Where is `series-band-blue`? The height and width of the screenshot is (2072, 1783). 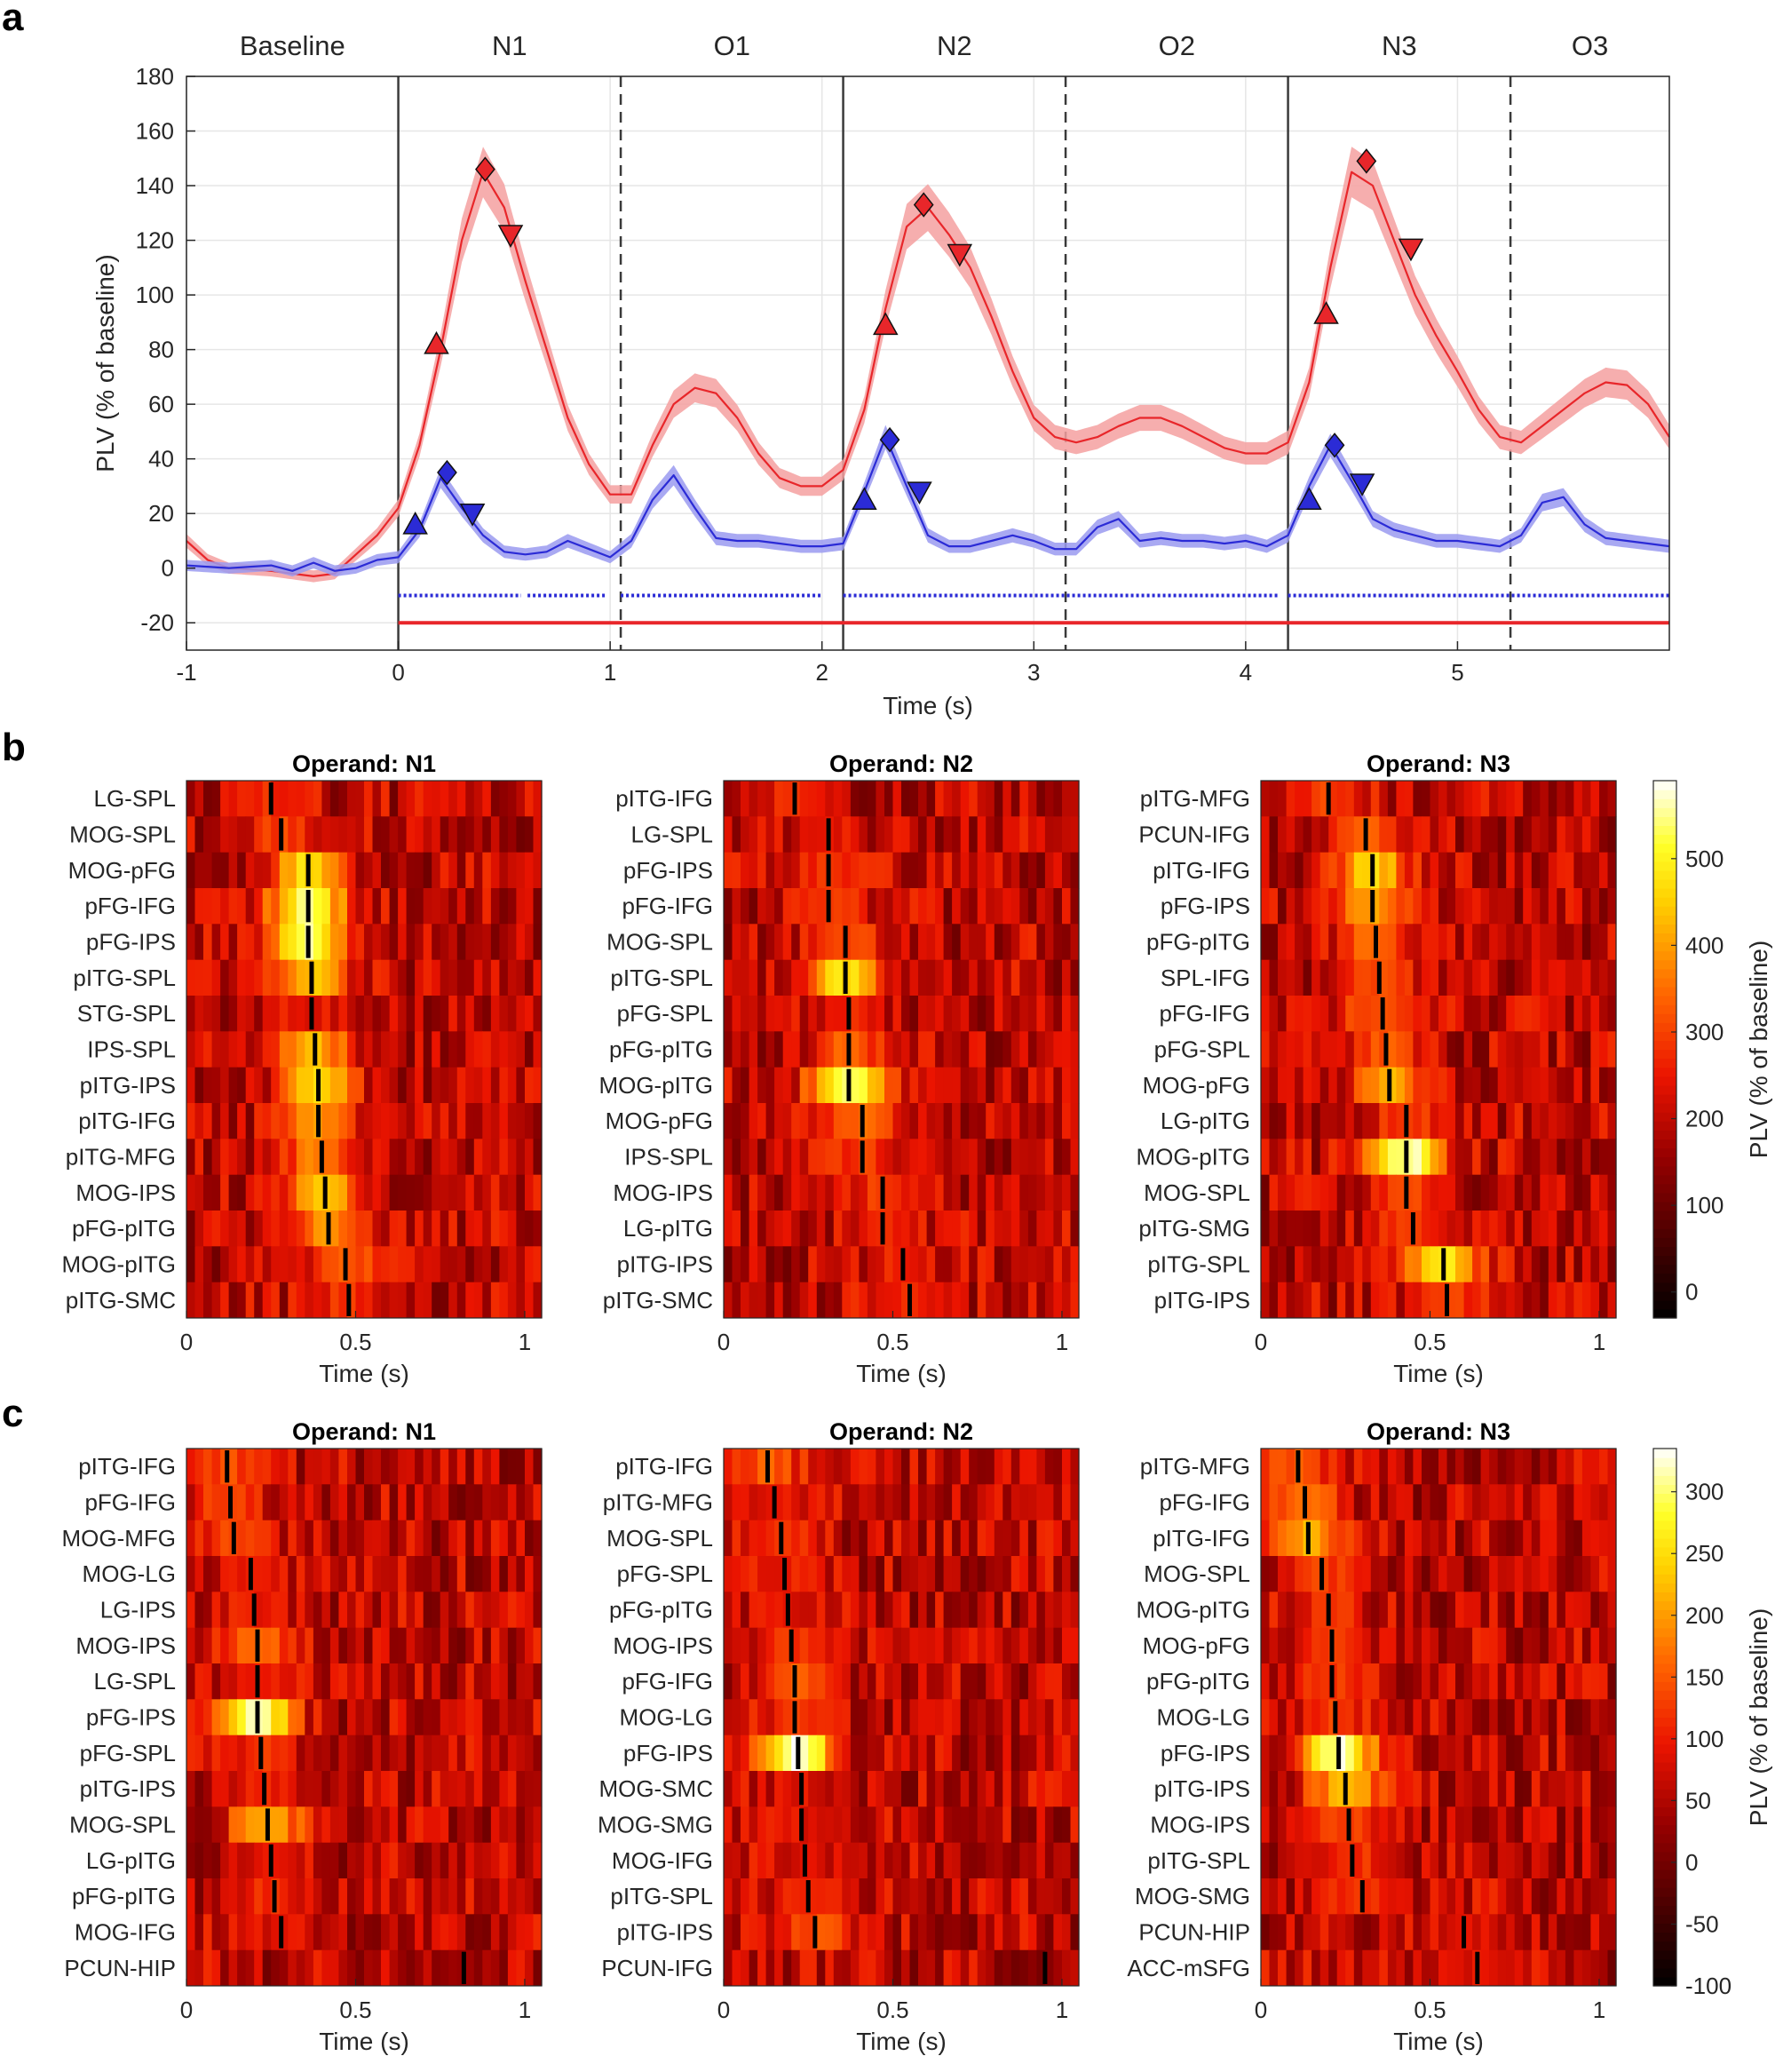 series-band-blue is located at coordinates (927, 501).